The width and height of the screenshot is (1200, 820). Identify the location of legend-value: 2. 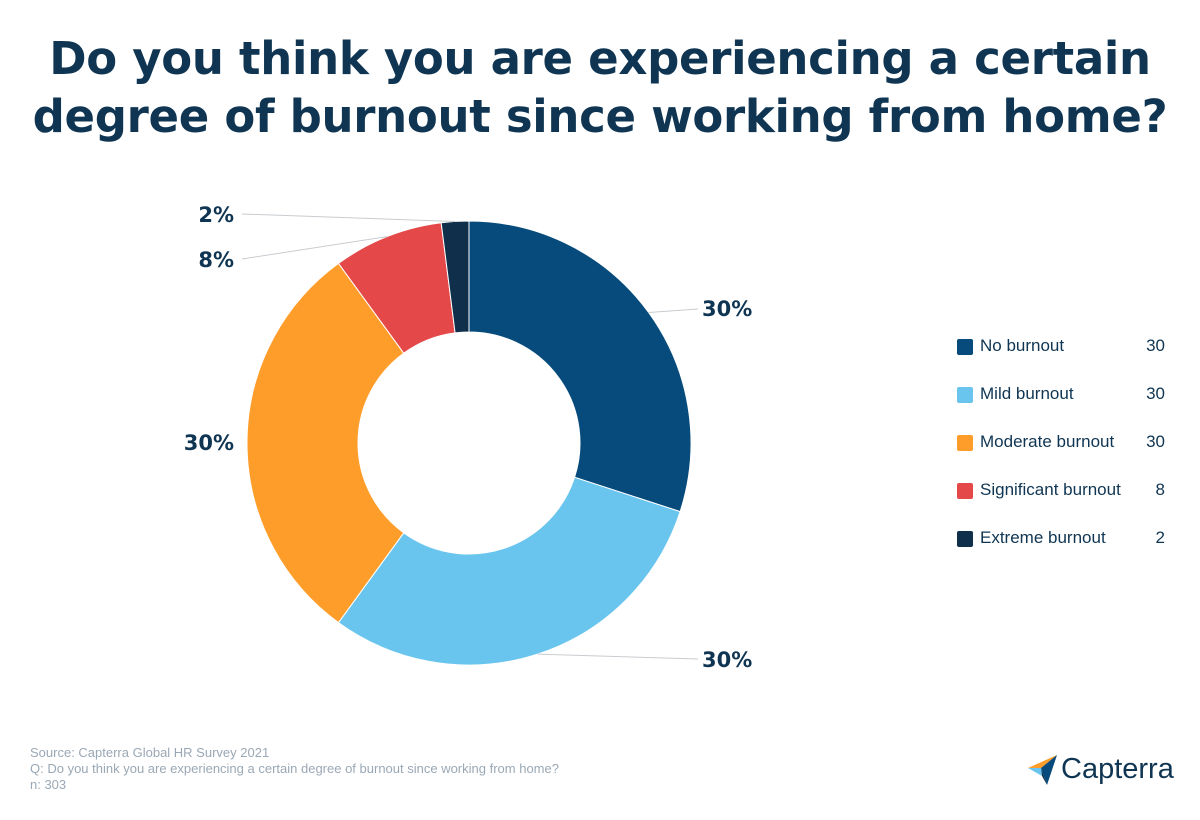
(1160, 537).